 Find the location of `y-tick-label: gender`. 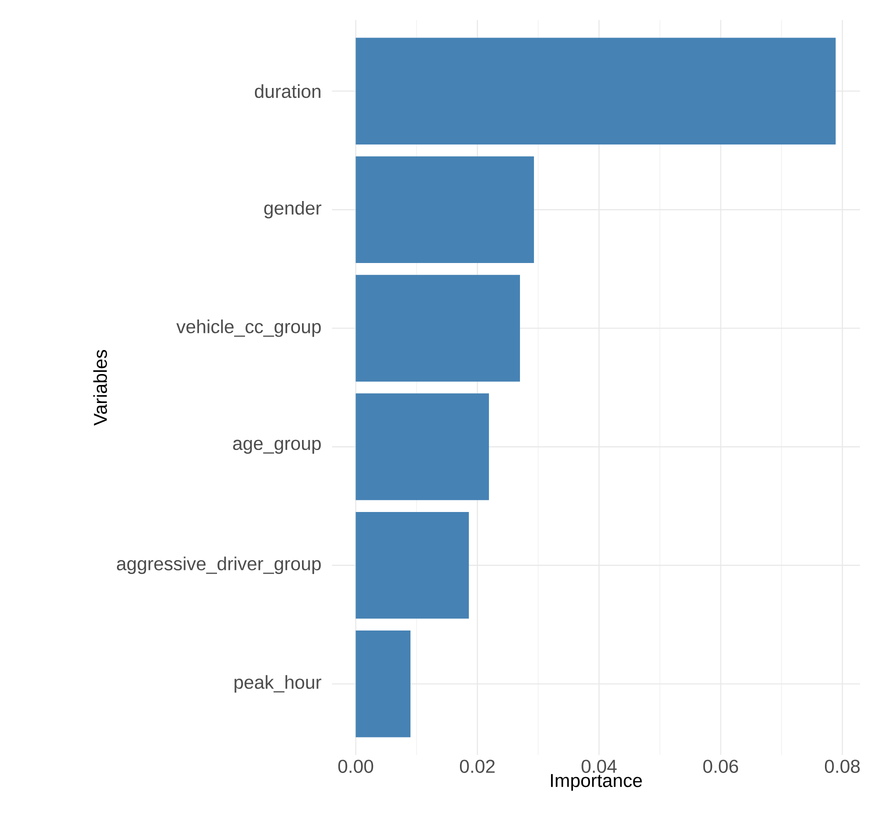

y-tick-label: gender is located at coordinates (293, 209).